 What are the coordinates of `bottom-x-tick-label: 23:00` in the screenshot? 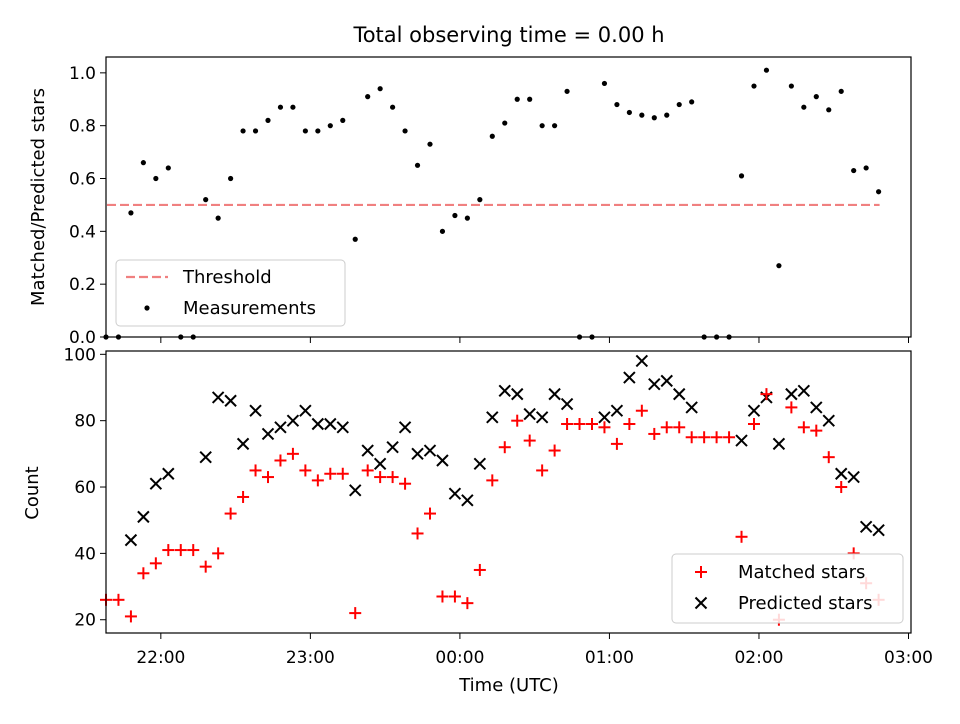 It's located at (310, 658).